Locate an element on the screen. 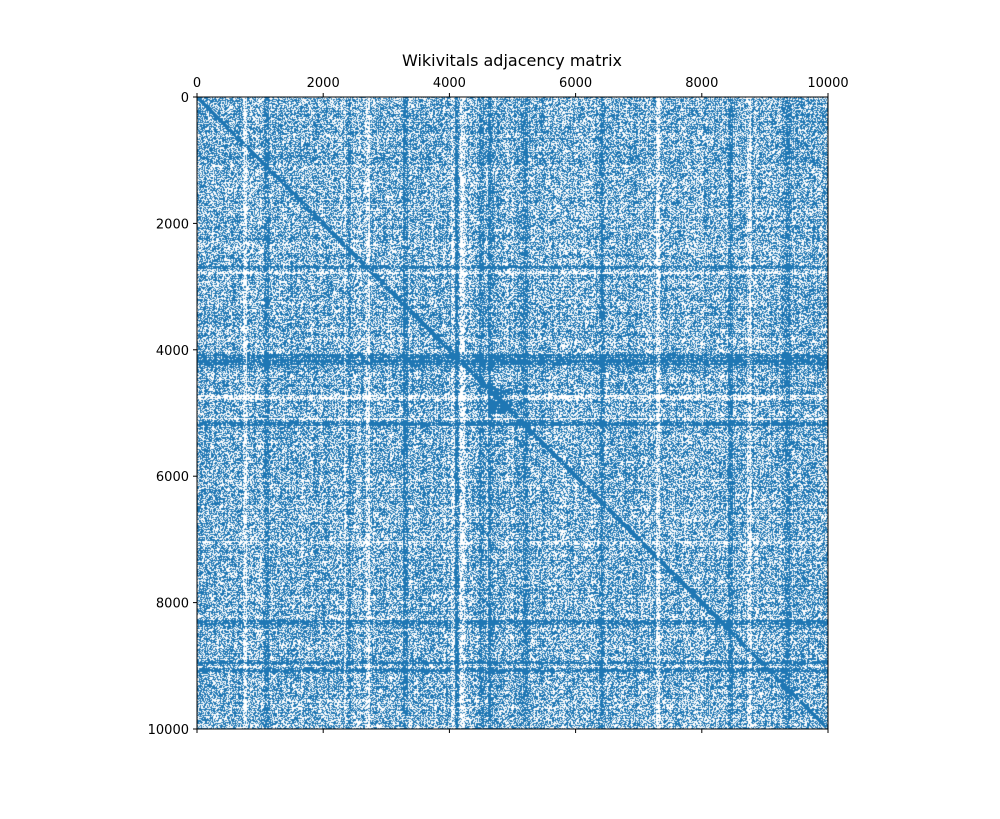 Image resolution: width=1000 pixels, height=819 pixels. y-tick-label: 10000 is located at coordinates (168, 730).